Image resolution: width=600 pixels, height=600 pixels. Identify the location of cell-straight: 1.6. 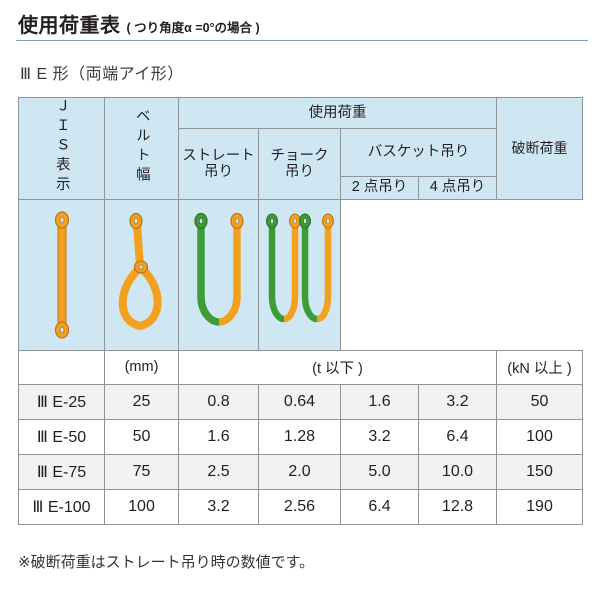
(218, 436).